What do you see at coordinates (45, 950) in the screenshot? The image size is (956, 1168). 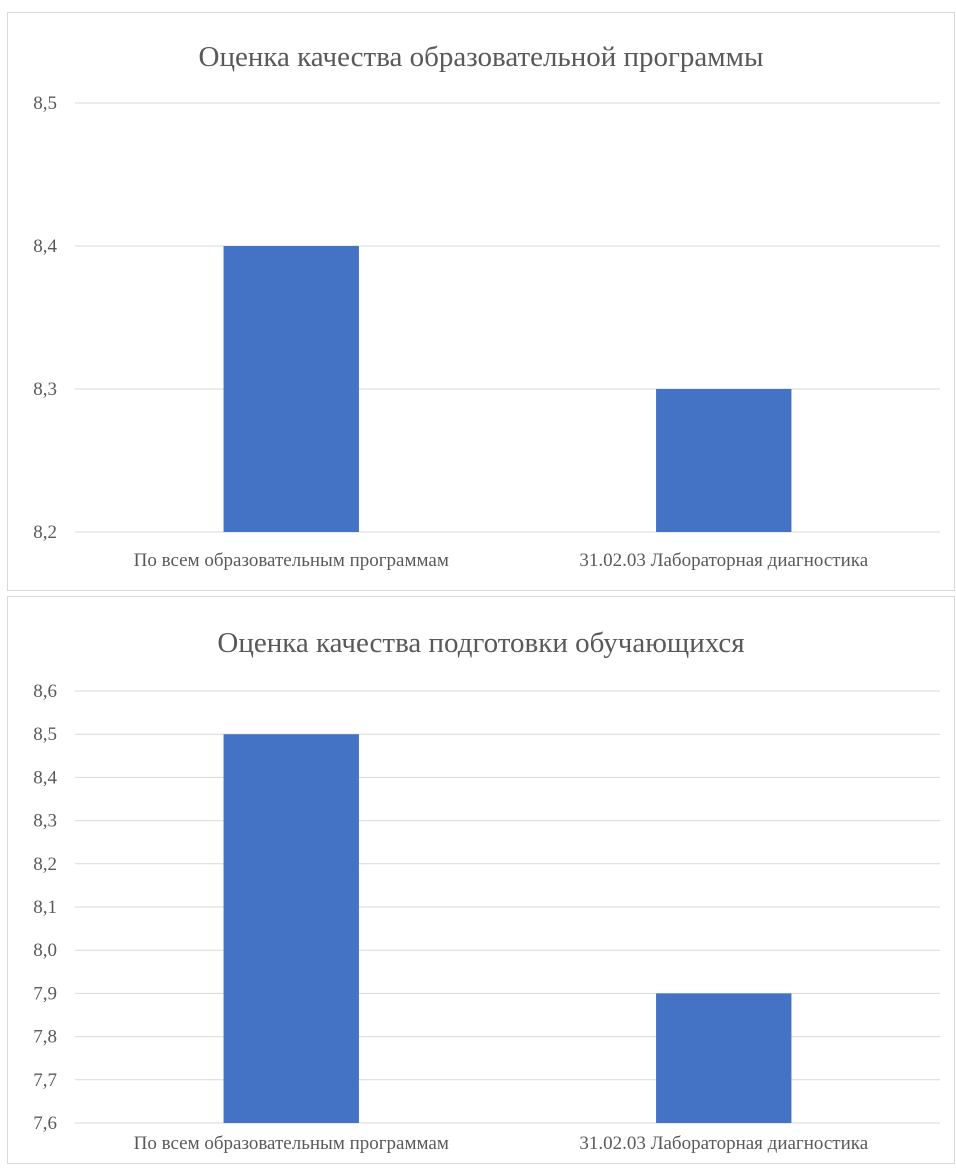 I see `y-tick-label: 8,0` at bounding box center [45, 950].